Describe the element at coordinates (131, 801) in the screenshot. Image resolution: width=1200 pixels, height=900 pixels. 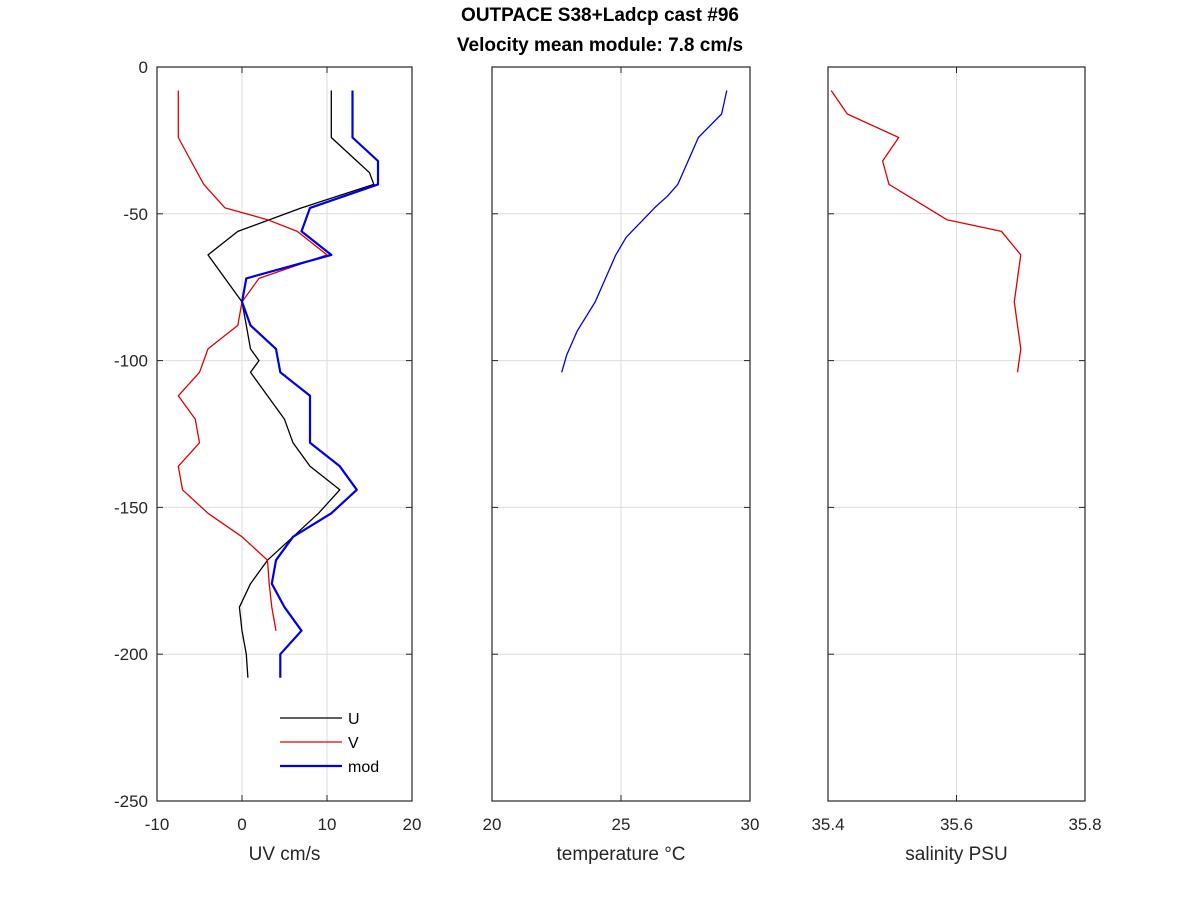
I see `y-tick-label: -250` at that location.